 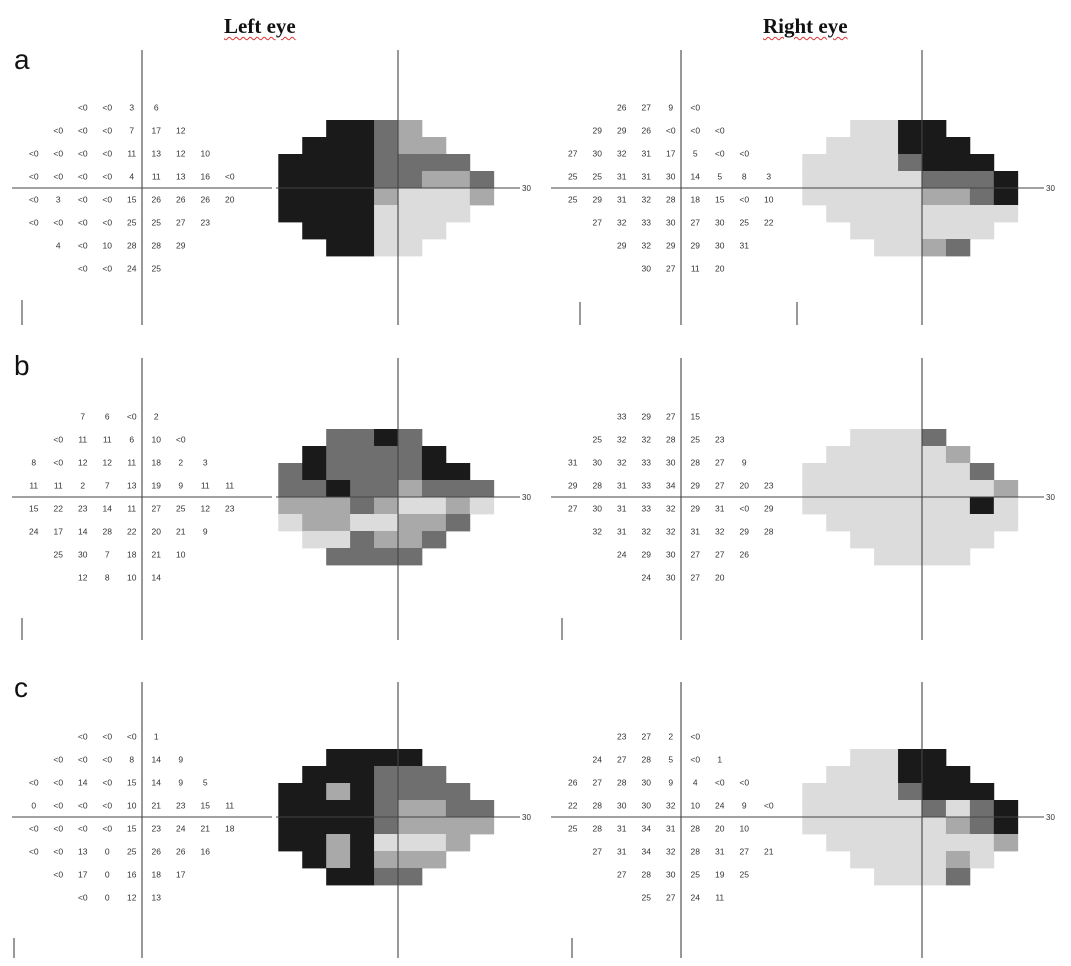 What do you see at coordinates (206, 852) in the screenshot?
I see `row-c-left-threshold-value: 16` at bounding box center [206, 852].